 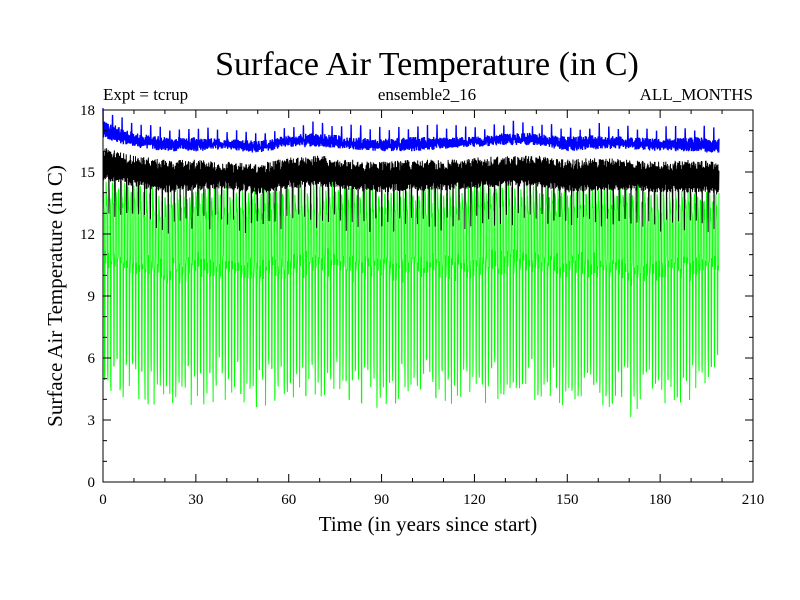 What do you see at coordinates (428, 524) in the screenshot?
I see `x-axis-label: Time (in years since start)` at bounding box center [428, 524].